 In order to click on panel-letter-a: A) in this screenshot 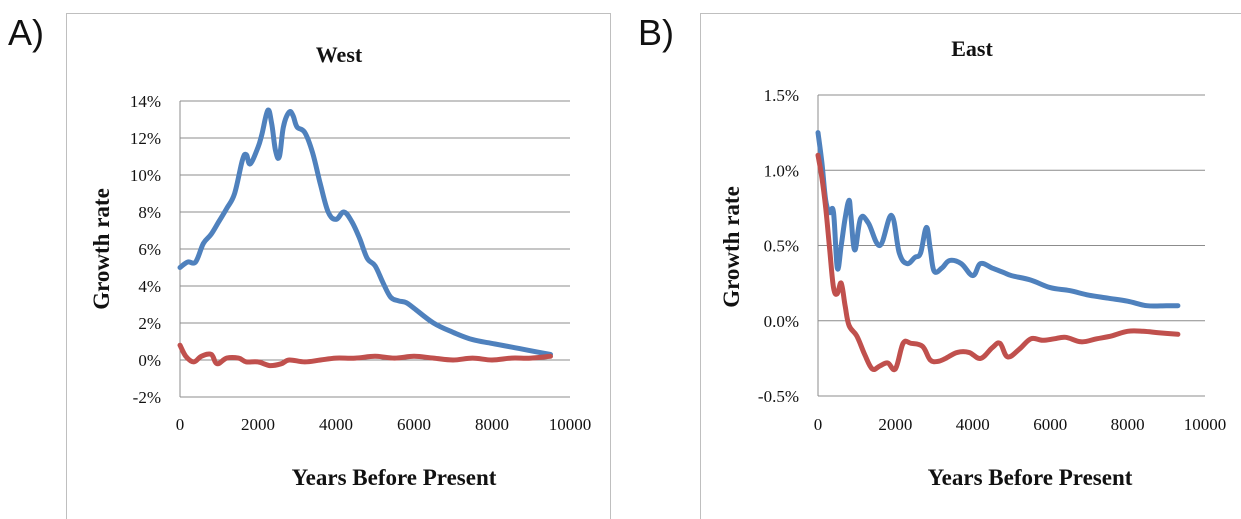, I will do `click(26, 32)`.